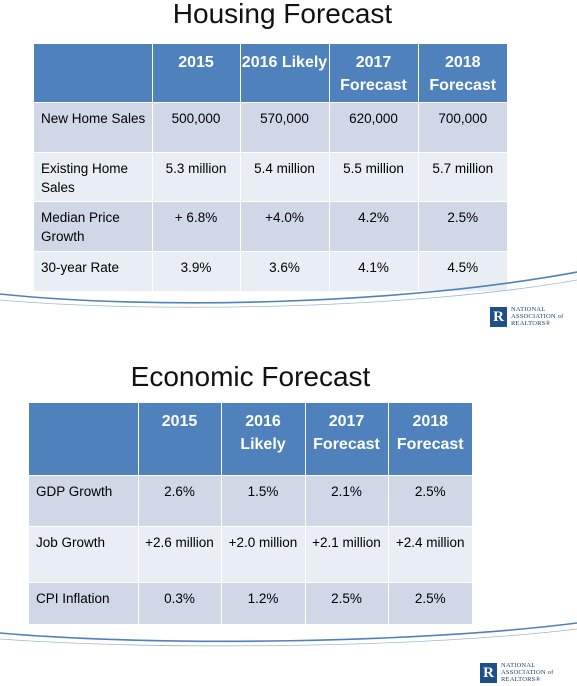 The width and height of the screenshot is (577, 686). I want to click on cell-value: 4.1%, so click(374, 270).